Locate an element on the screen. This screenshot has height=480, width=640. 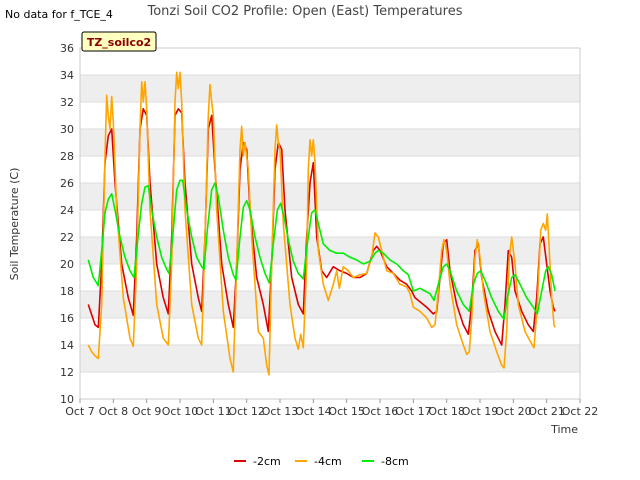
x-tick-label: Oct 13 is located at coordinates (280, 411).